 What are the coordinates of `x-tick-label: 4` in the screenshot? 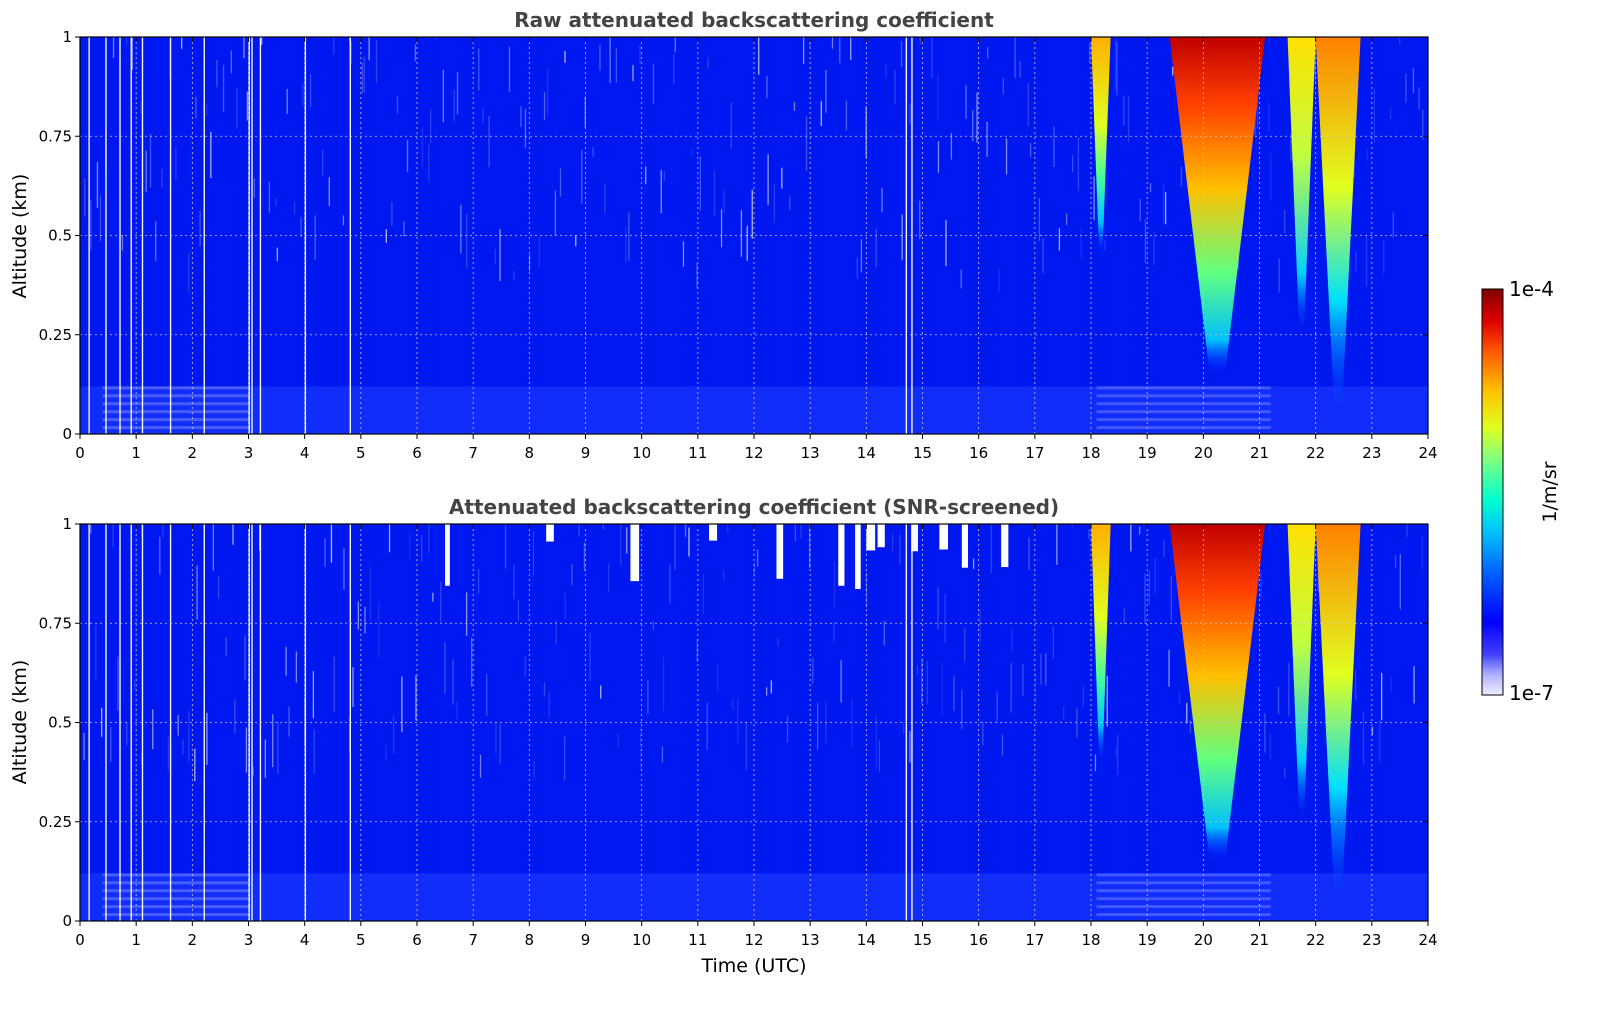 It's located at (305, 940).